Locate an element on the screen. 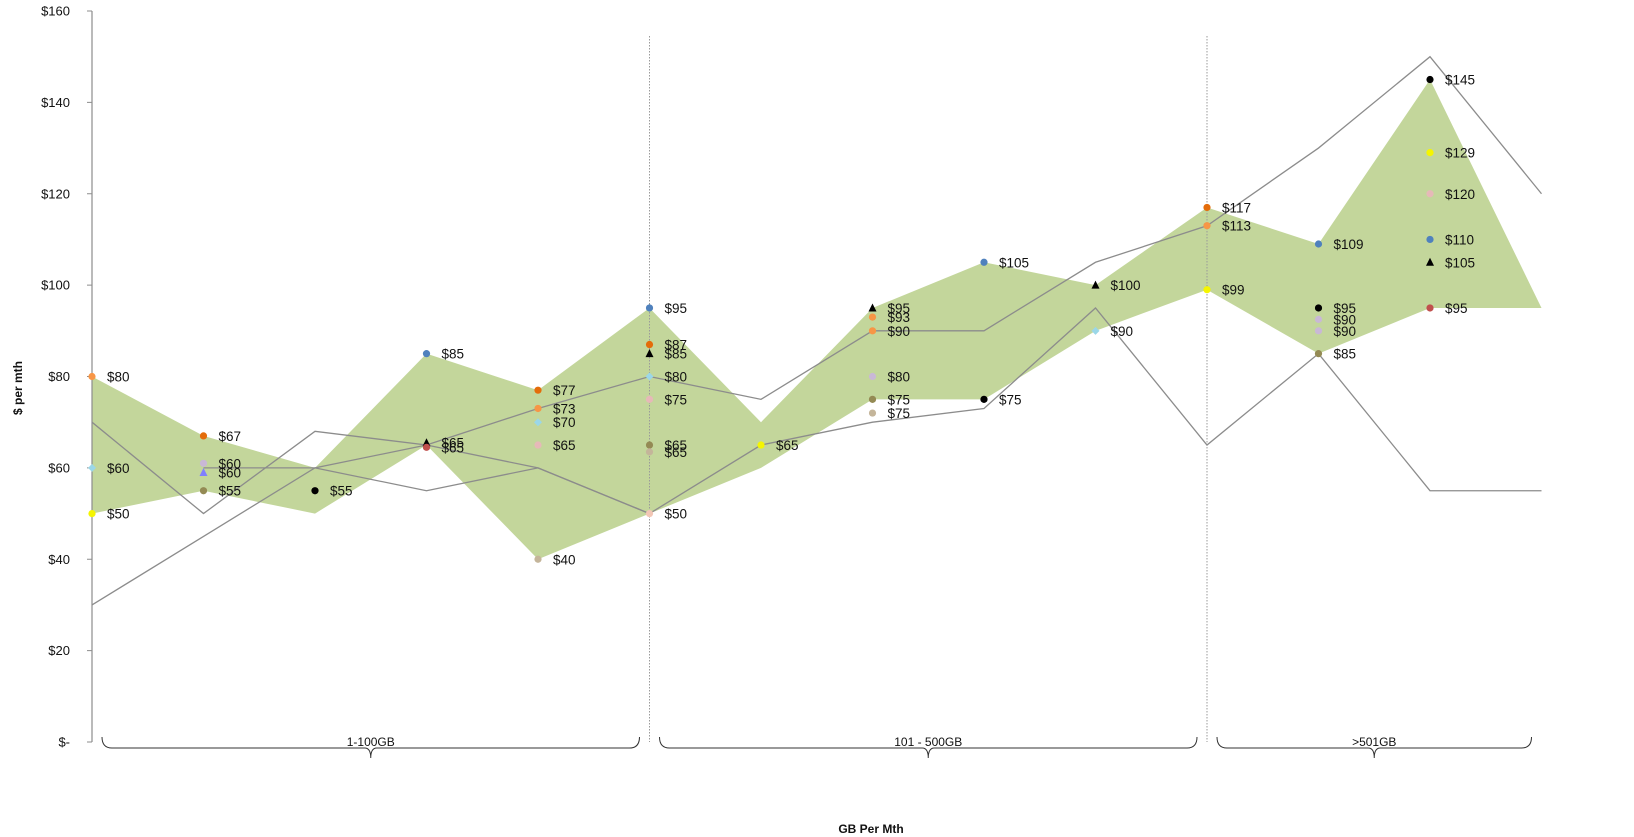 The width and height of the screenshot is (1634, 837). reference-line is located at coordinates (426, 491).